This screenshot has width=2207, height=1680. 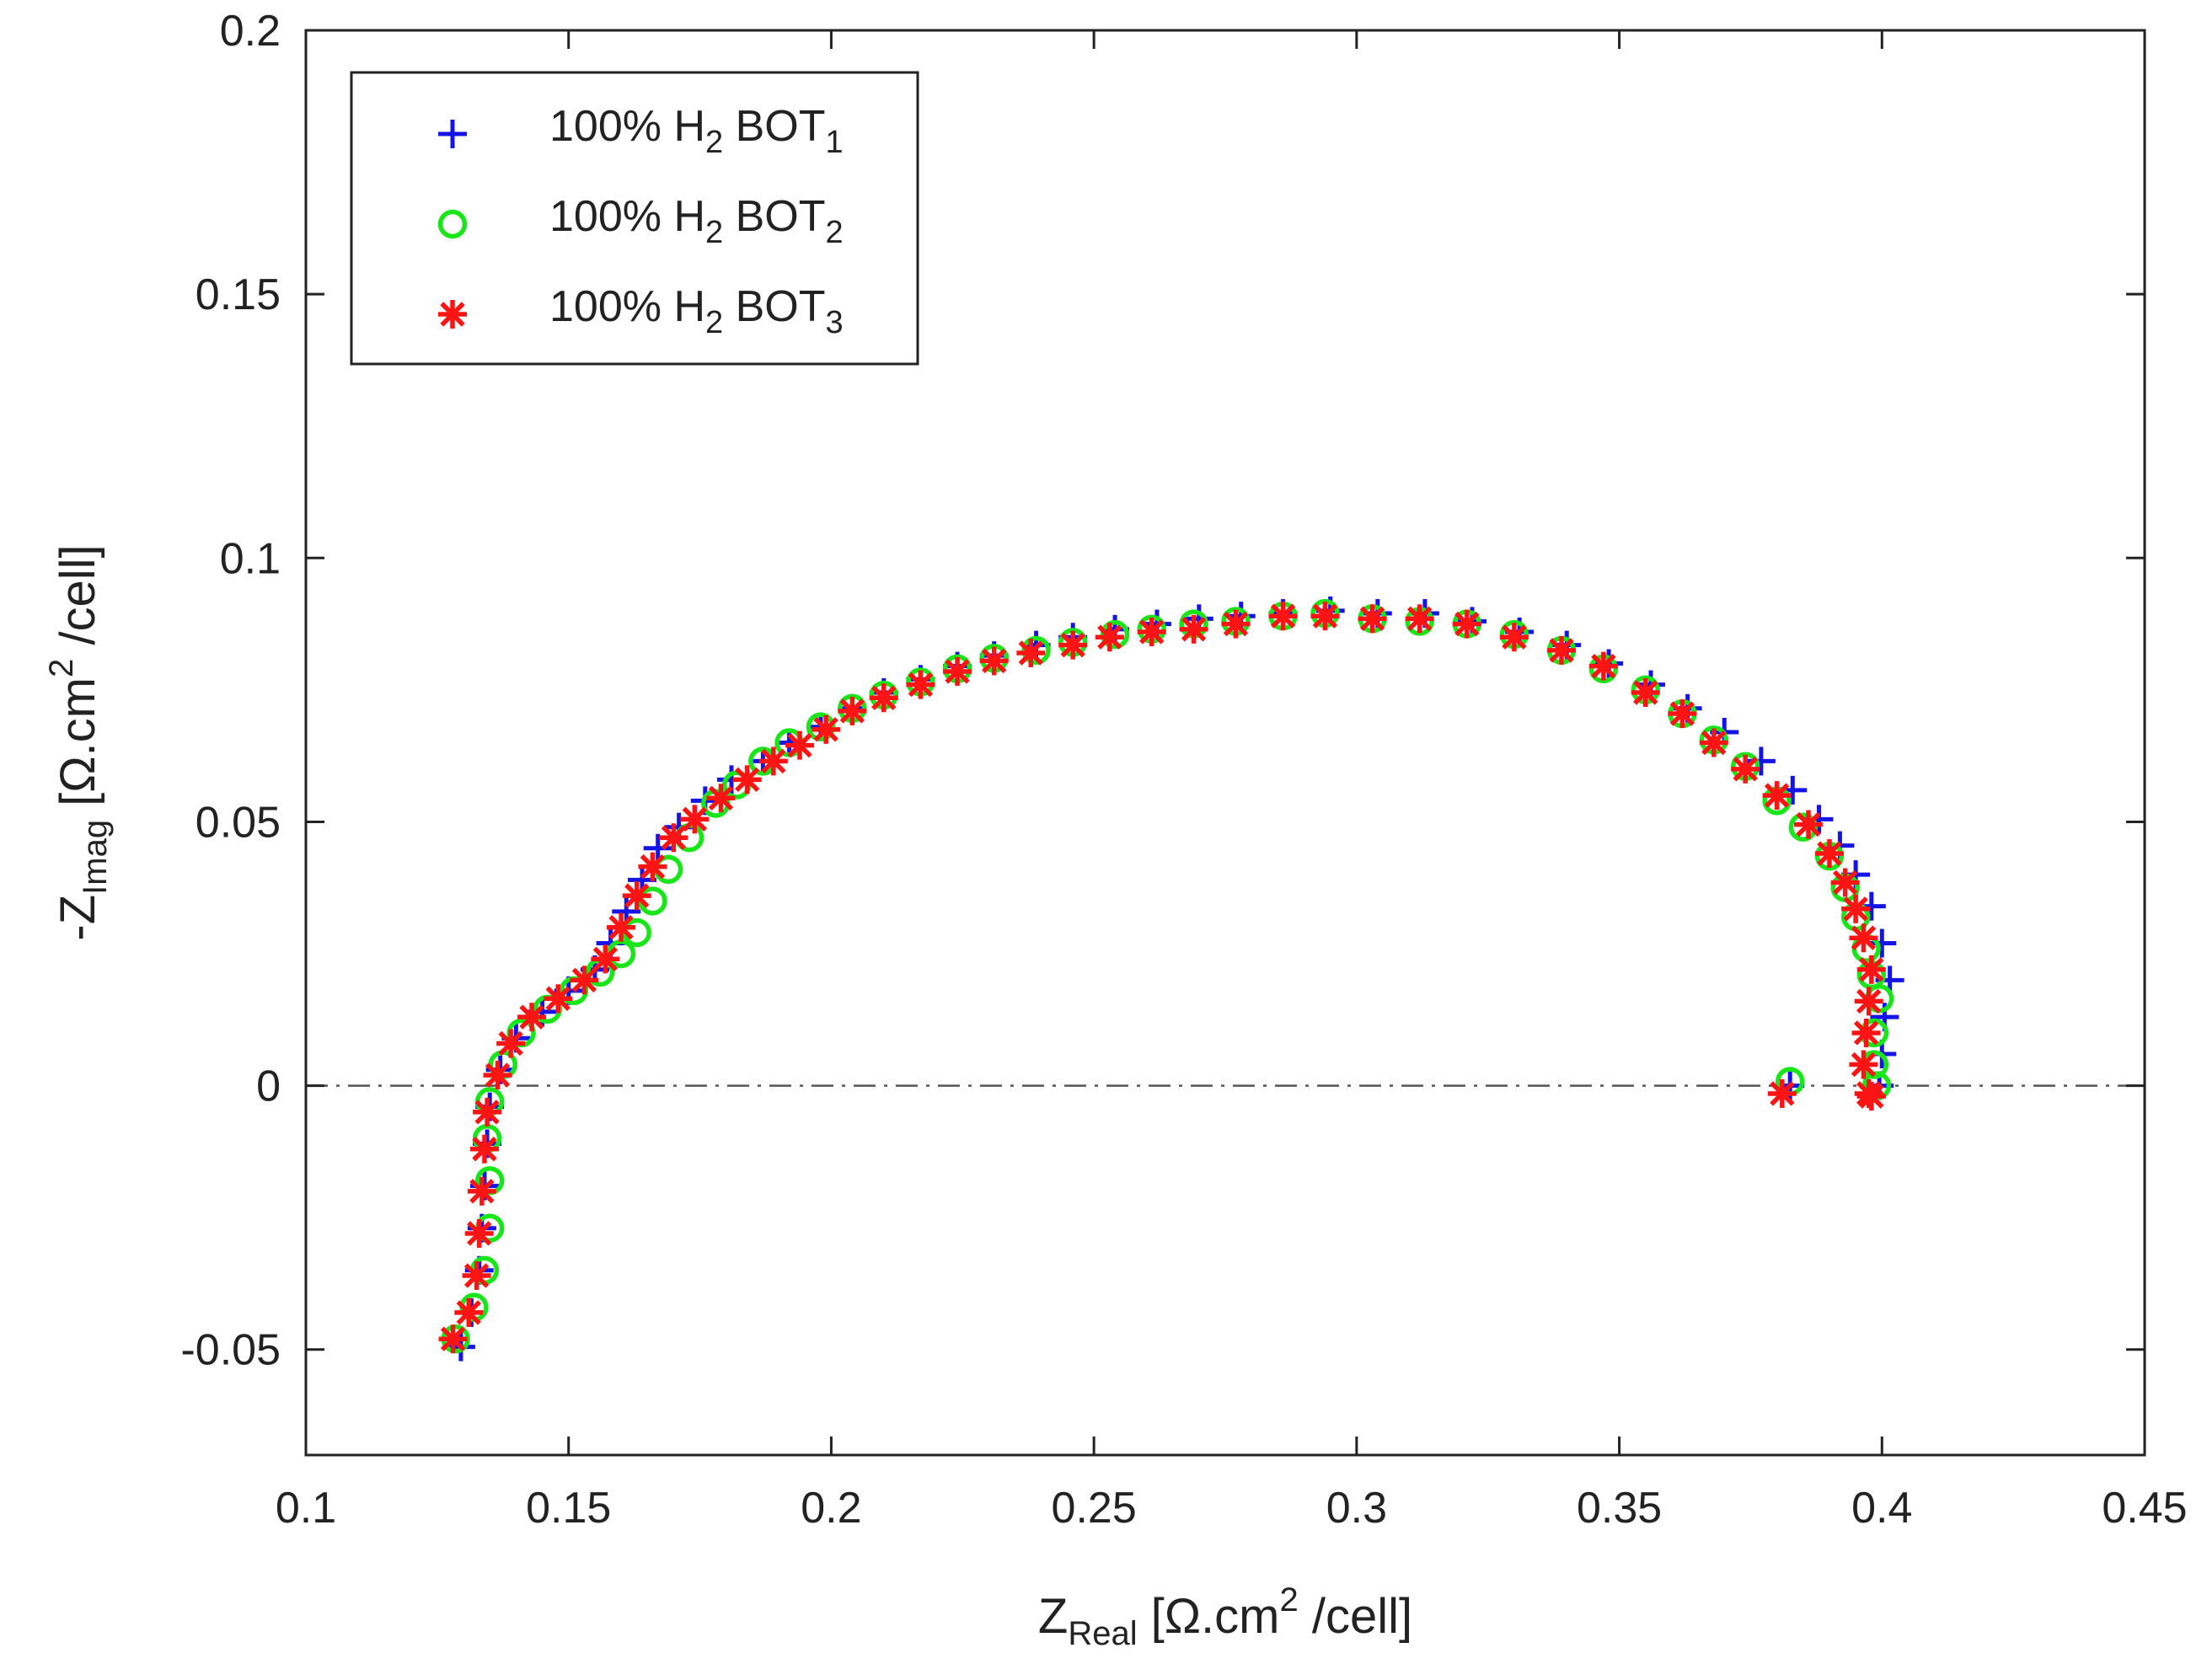 I want to click on y-tick-label: -0.05, so click(x=231, y=1350).